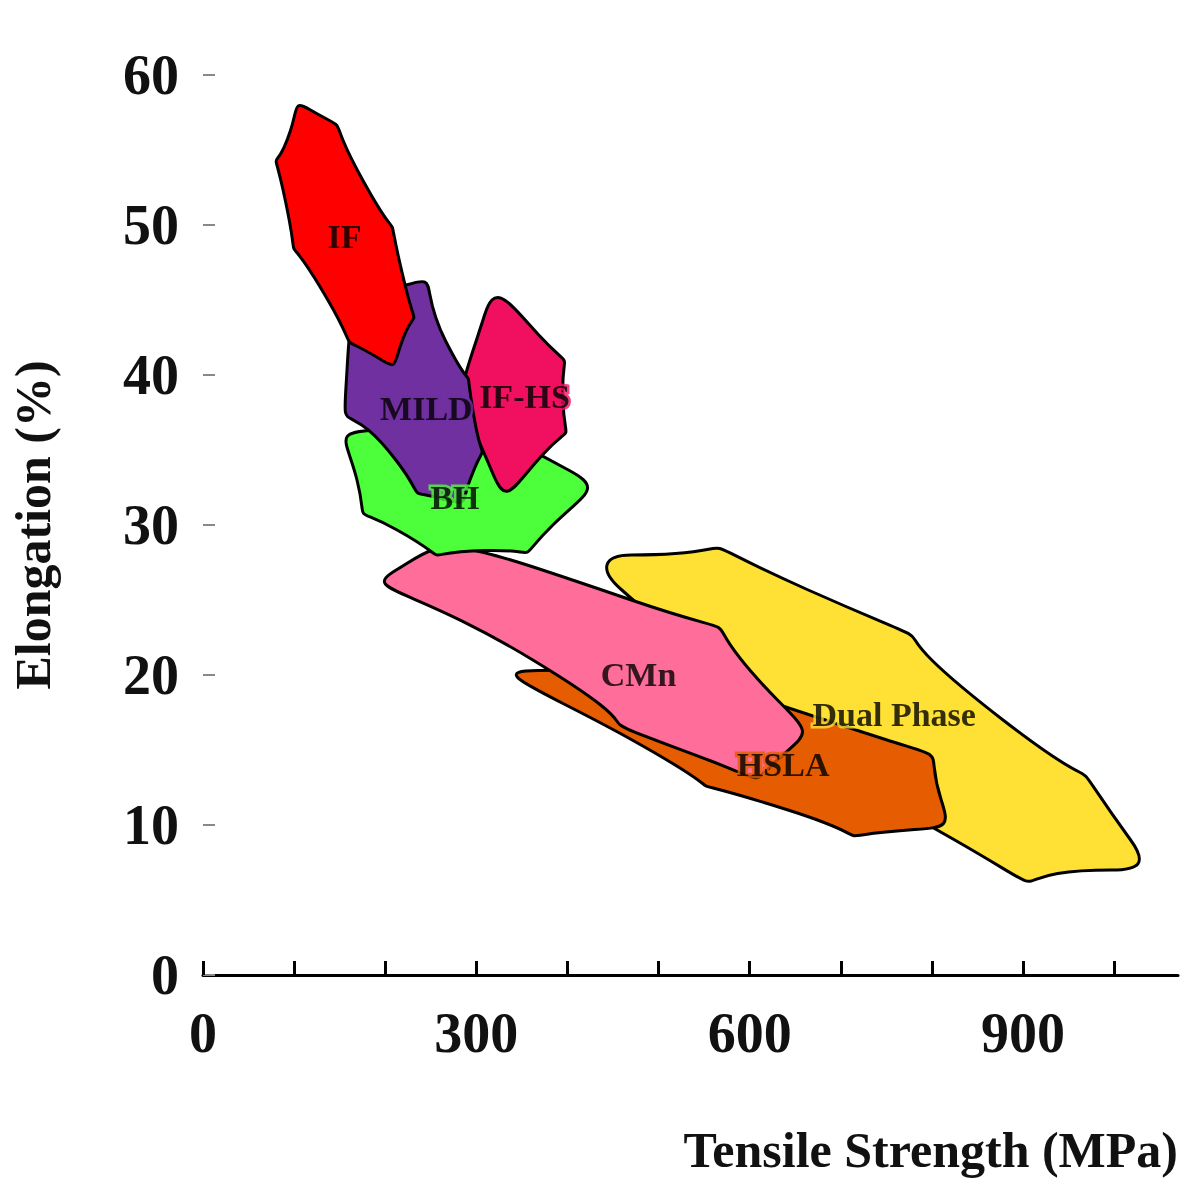 This screenshot has width=1185, height=1197. Describe the element at coordinates (151, 675) in the screenshot. I see `y-tick-label: 20` at that location.